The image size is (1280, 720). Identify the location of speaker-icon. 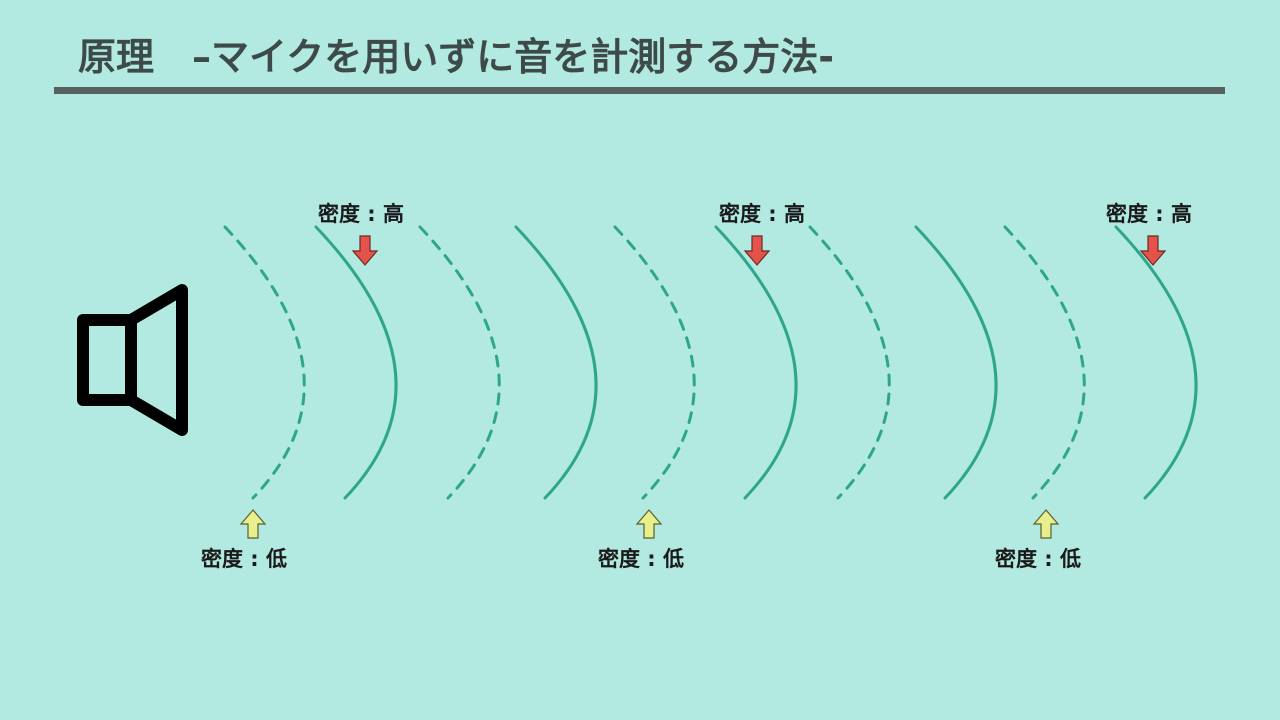
(132, 360).